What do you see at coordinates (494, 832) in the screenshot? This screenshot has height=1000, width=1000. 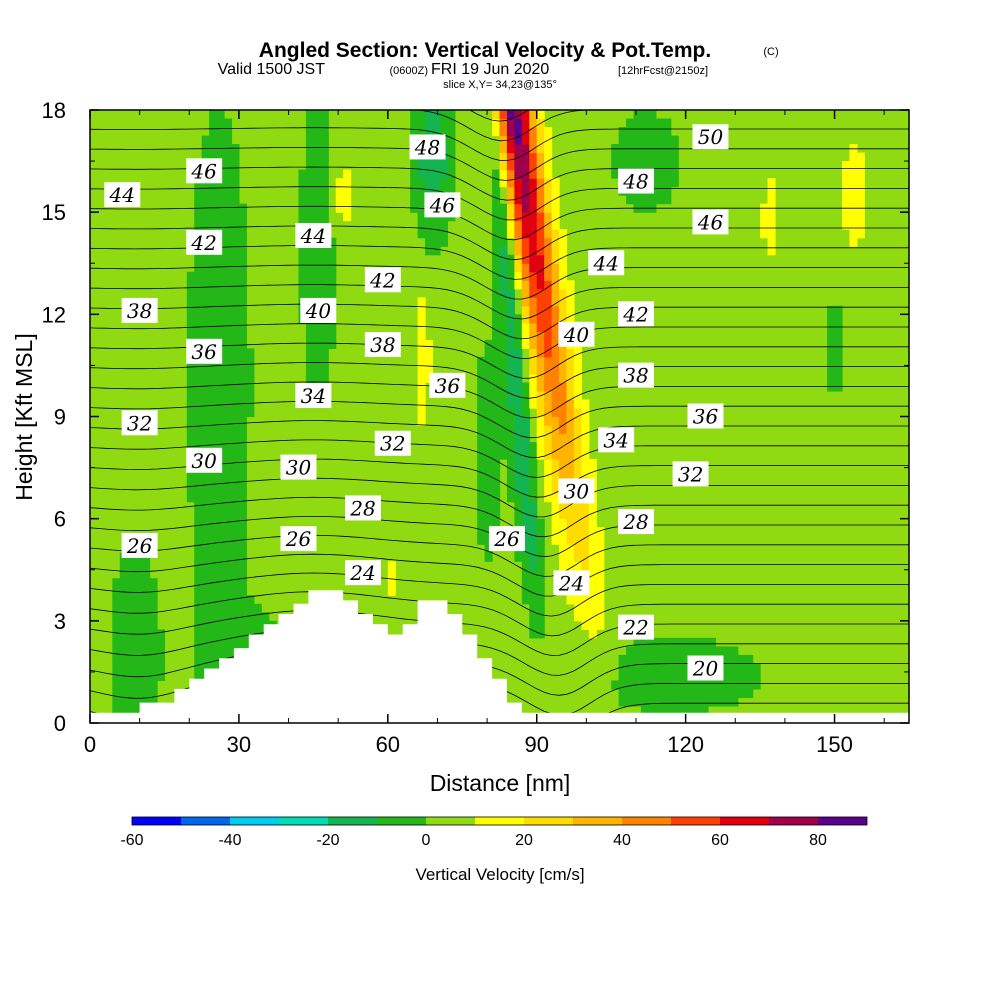 I see `colorbar: -60 -40 -20 0 20 40 60 80` at bounding box center [494, 832].